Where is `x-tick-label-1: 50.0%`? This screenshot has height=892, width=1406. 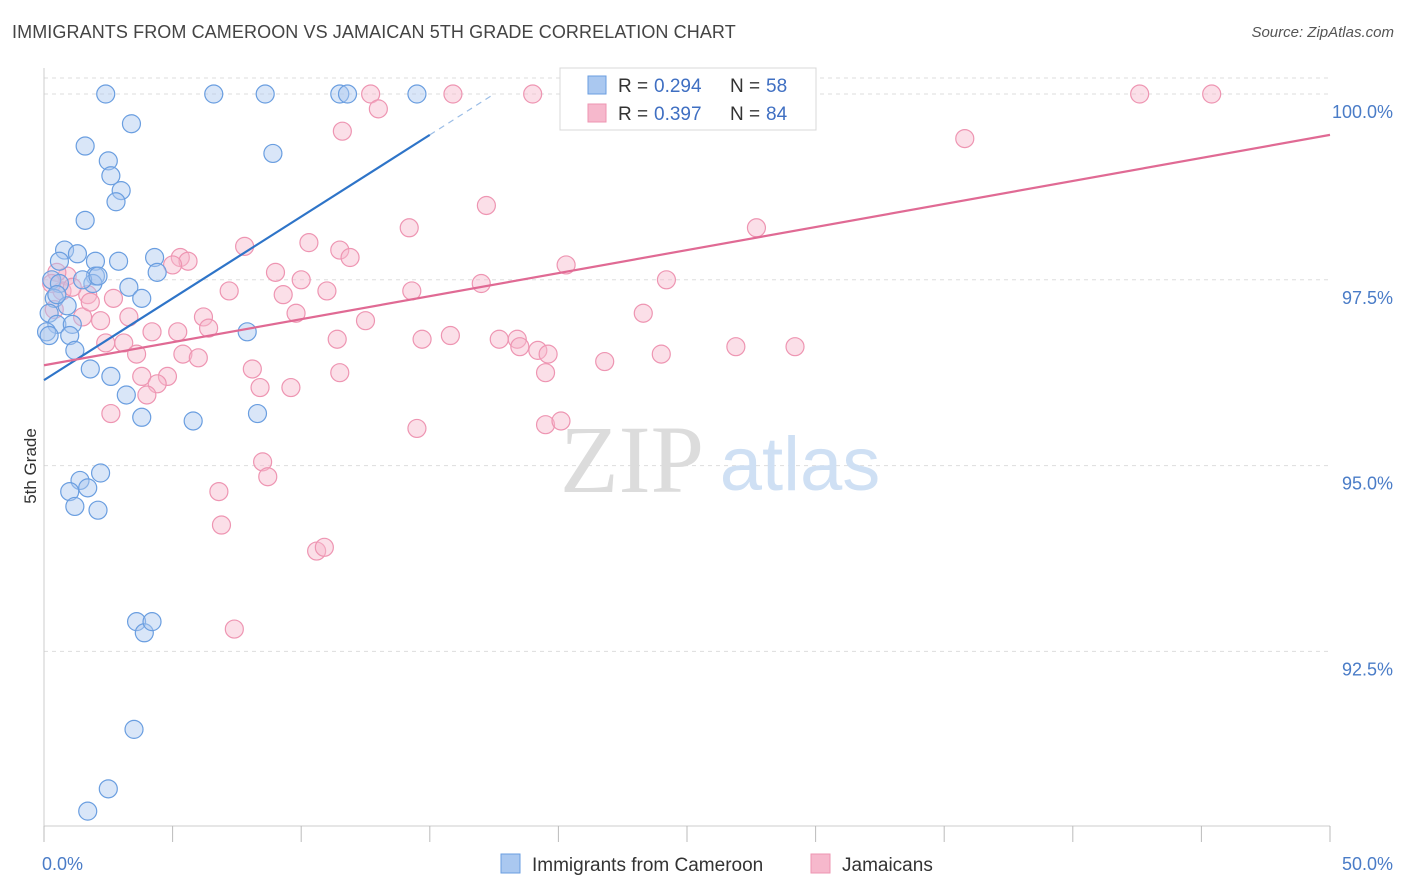 x-tick-label-1: 50.0% is located at coordinates (1367, 864).